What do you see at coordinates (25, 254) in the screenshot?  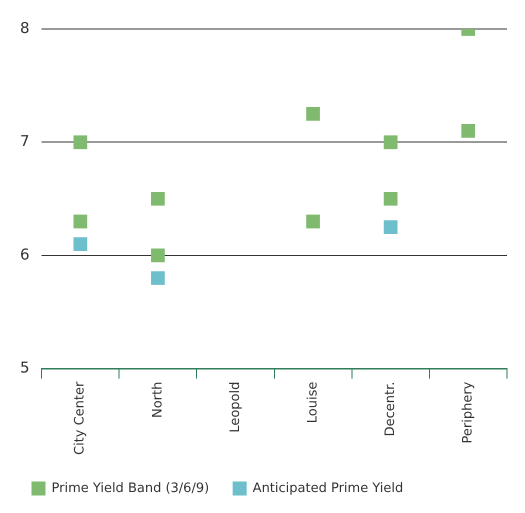 I see `y-tick-label: 6` at bounding box center [25, 254].